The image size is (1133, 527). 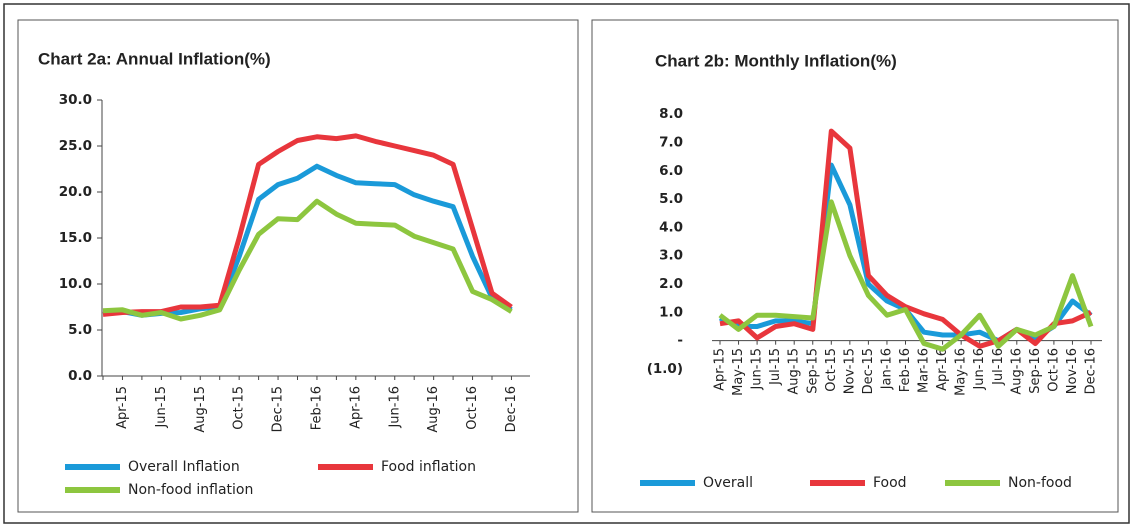 What do you see at coordinates (671, 171) in the screenshot?
I see `y-tick-label: 6.0` at bounding box center [671, 171].